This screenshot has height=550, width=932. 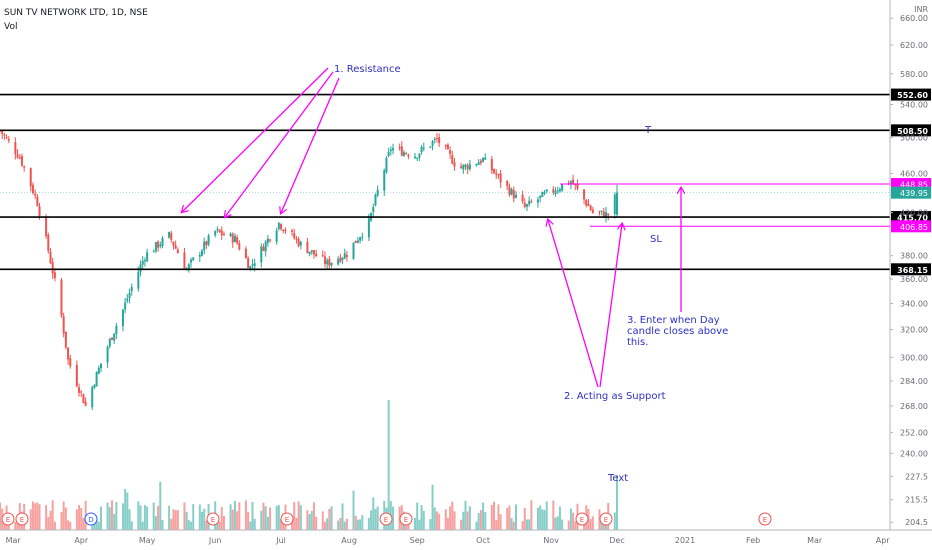 I want to click on entry-annotation-line: candle closes above, so click(x=677, y=331).